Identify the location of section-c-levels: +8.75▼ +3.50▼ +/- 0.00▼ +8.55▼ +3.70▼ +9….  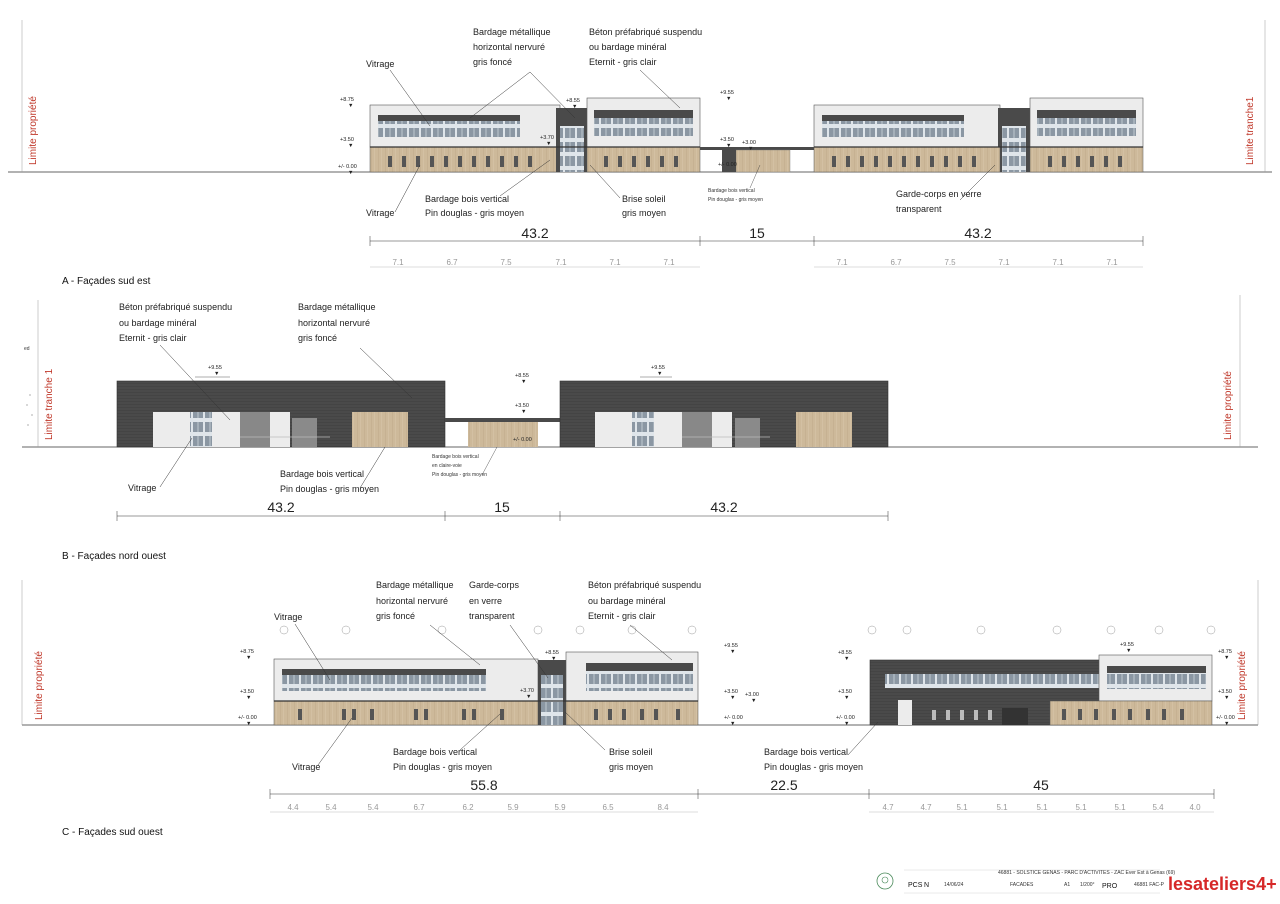
(736, 684).